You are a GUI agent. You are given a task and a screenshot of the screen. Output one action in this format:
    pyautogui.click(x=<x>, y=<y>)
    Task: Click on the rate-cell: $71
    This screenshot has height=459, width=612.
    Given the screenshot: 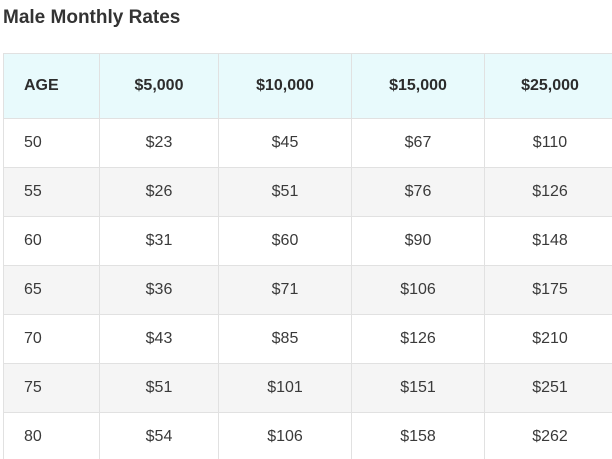 What is the action you would take?
    pyautogui.click(x=285, y=290)
    